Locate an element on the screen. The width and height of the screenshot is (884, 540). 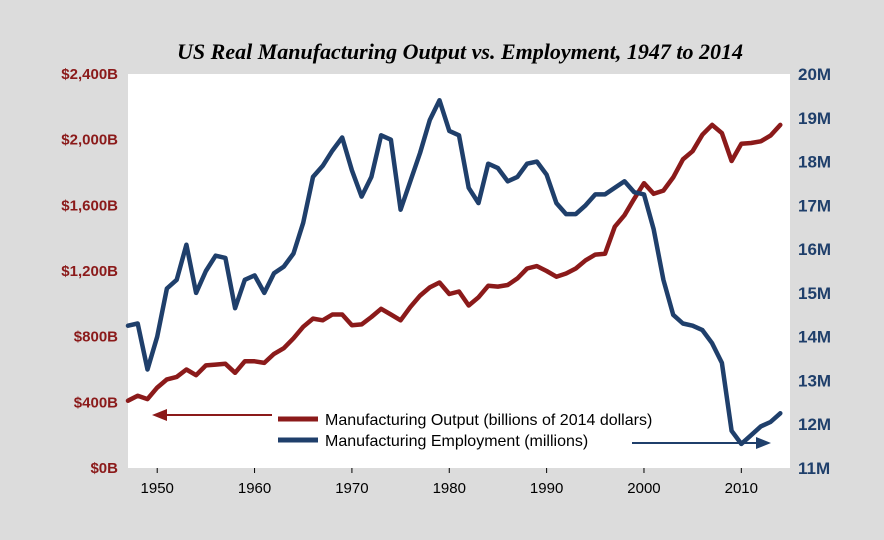
right-axis-tick-label: 18M is located at coordinates (814, 162).